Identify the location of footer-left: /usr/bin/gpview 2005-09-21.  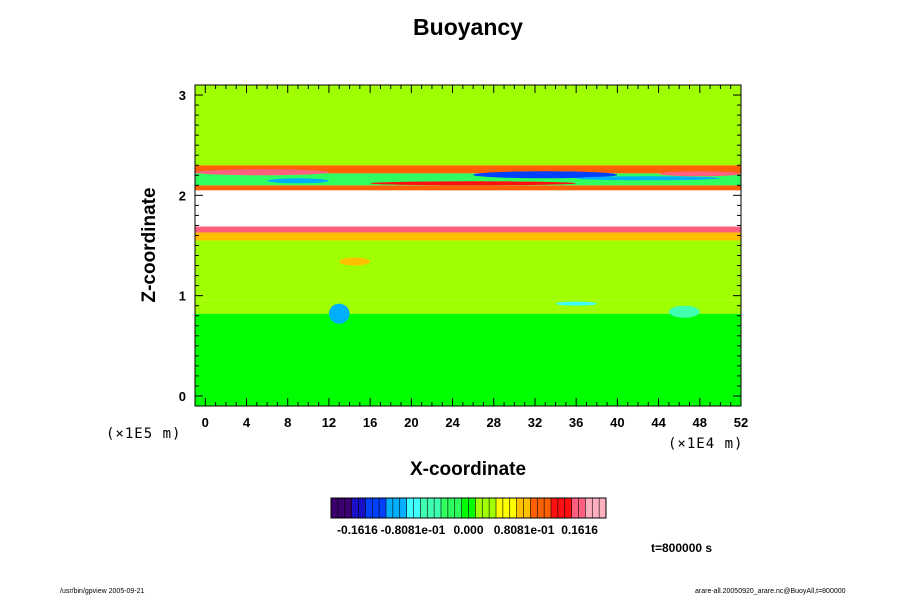
(102, 591).